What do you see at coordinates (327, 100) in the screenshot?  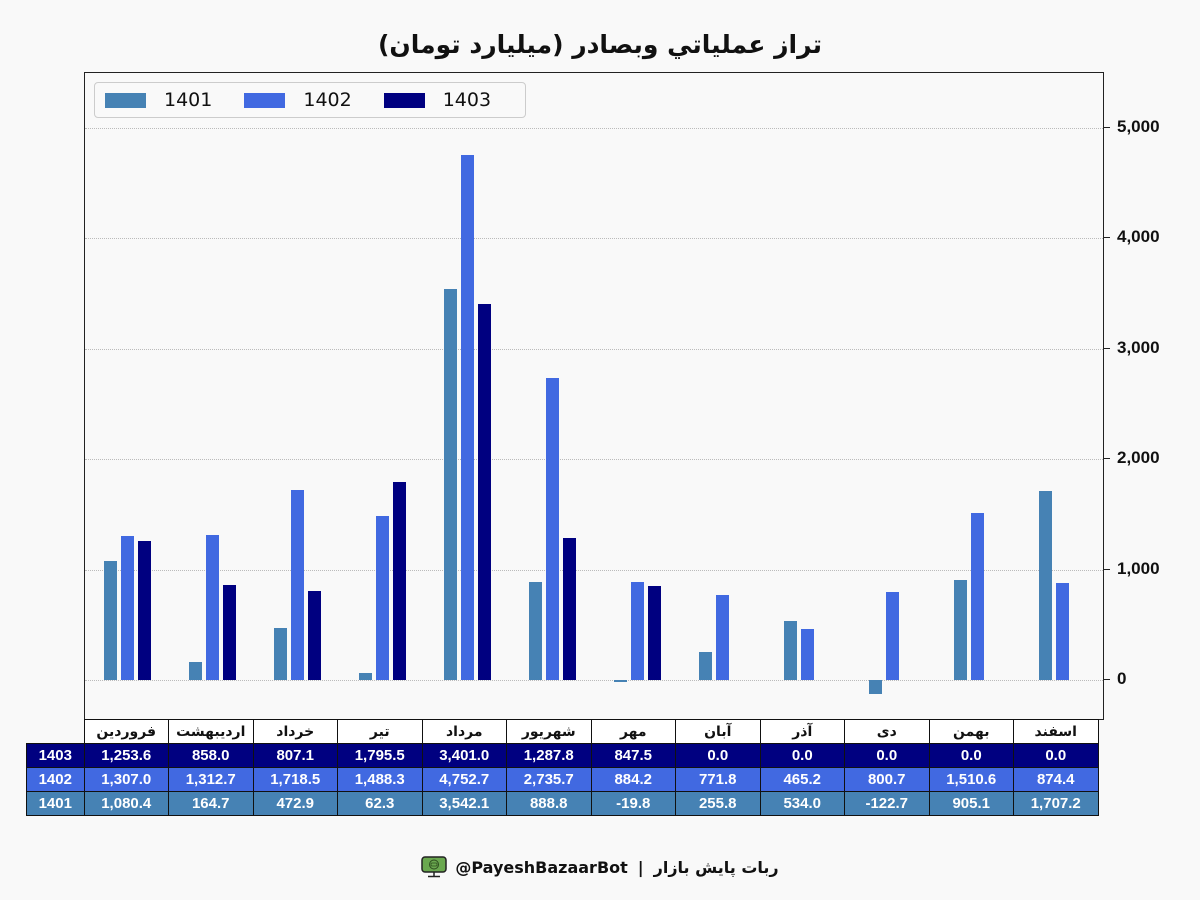 I see `legend-label: 1402` at bounding box center [327, 100].